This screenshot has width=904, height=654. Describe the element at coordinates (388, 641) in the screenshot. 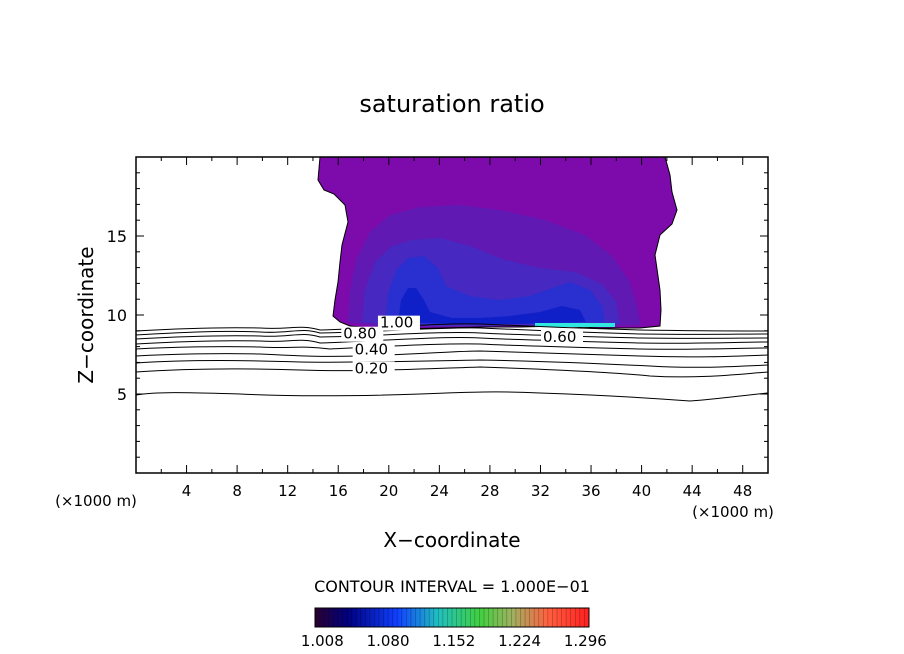

I see `colorbar-tick-label: 1.080` at that location.